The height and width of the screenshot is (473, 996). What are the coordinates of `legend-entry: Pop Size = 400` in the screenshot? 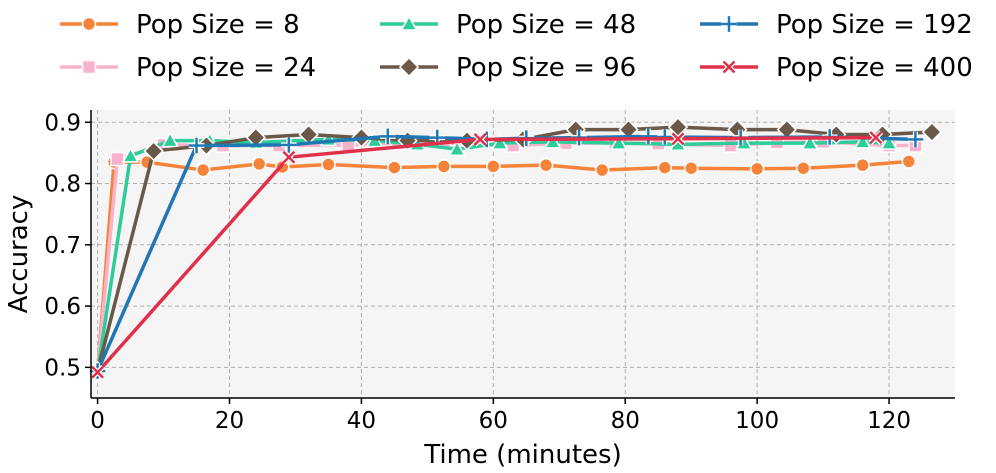 It's located at (836, 68).